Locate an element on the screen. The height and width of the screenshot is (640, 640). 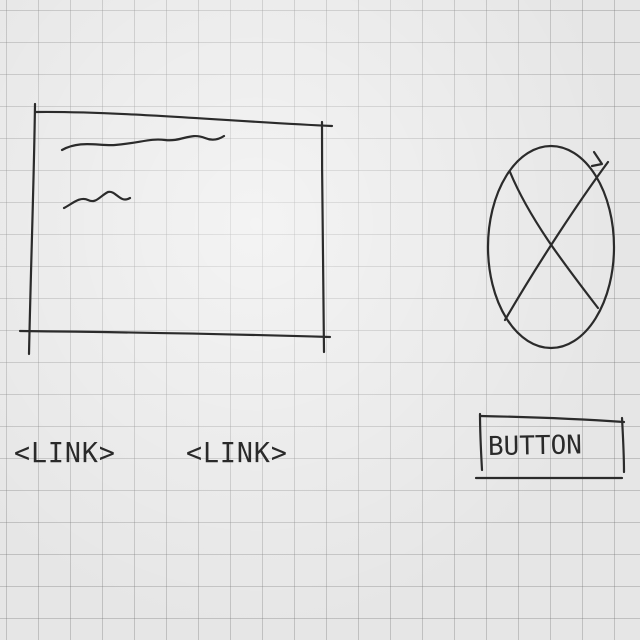
button-top-edge is located at coordinates (552, 419).